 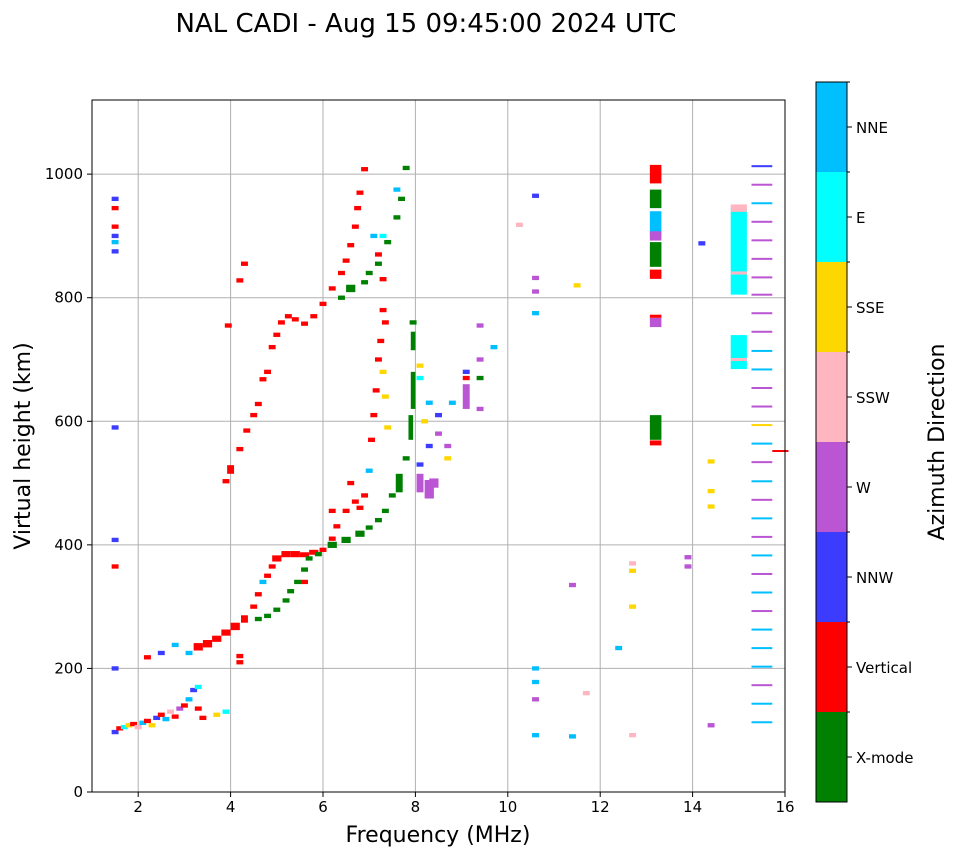 I want to click on x-tick-label: 14, so click(x=692, y=807).